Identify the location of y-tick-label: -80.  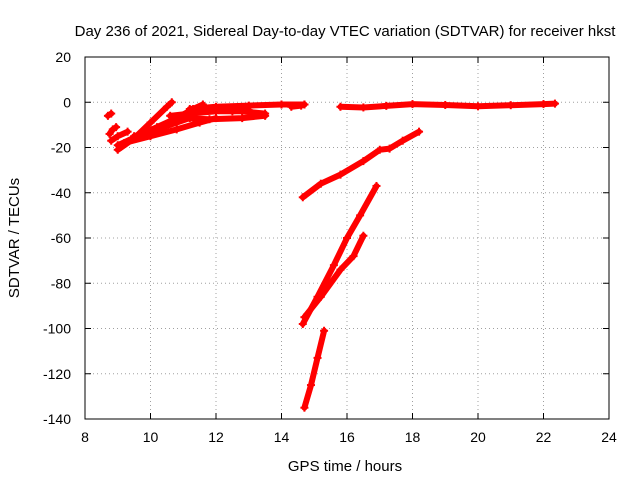
(61, 283).